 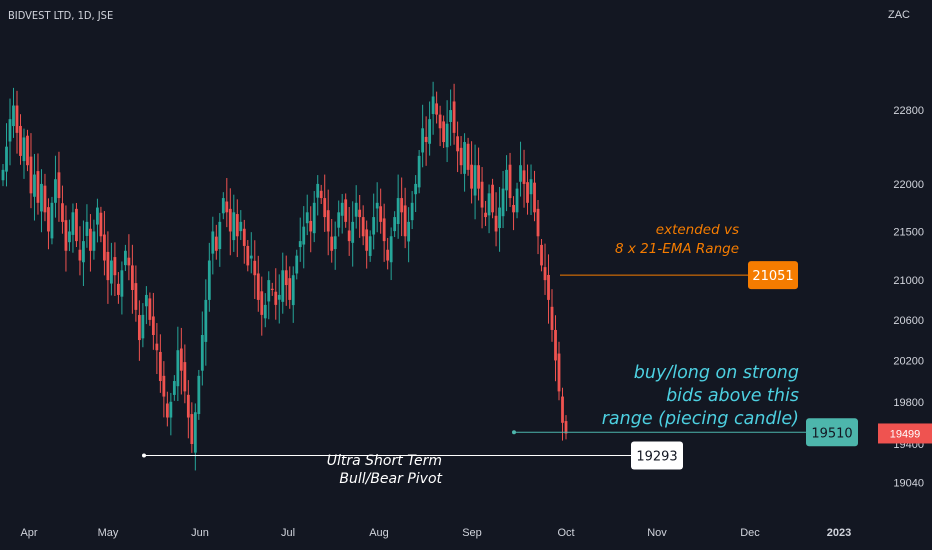 I want to click on x-tick-label: Jul, so click(x=288, y=533).